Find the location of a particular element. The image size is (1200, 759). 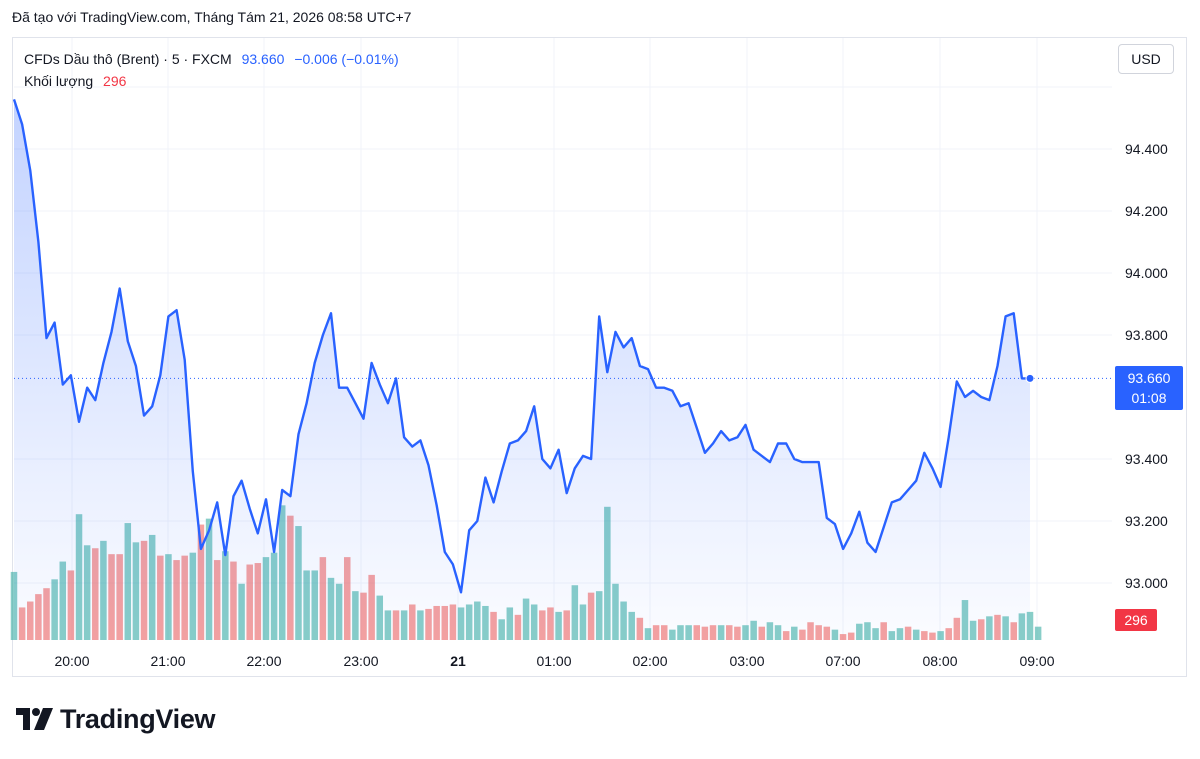

last-price-marker is located at coordinates (1030, 378).